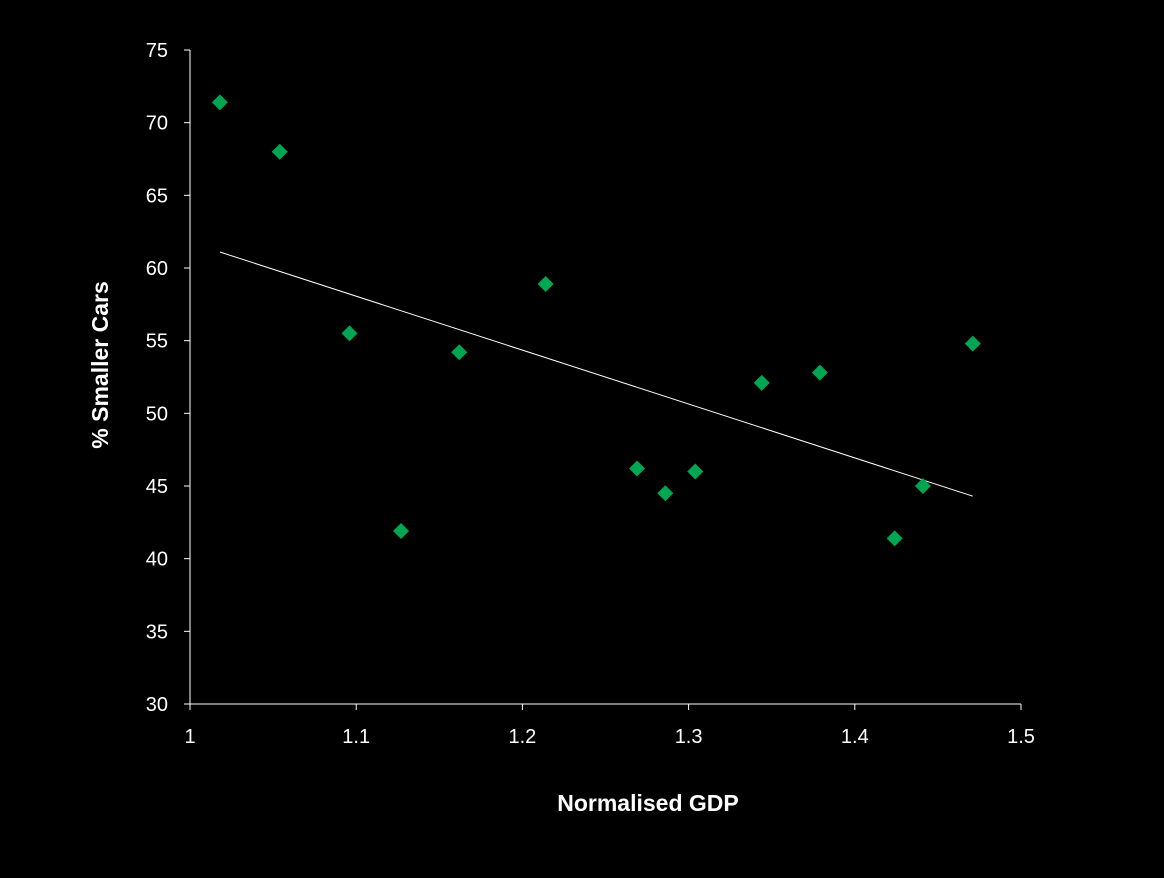 Image resolution: width=1164 pixels, height=878 pixels. What do you see at coordinates (157, 342) in the screenshot?
I see `y-tick-label: 55` at bounding box center [157, 342].